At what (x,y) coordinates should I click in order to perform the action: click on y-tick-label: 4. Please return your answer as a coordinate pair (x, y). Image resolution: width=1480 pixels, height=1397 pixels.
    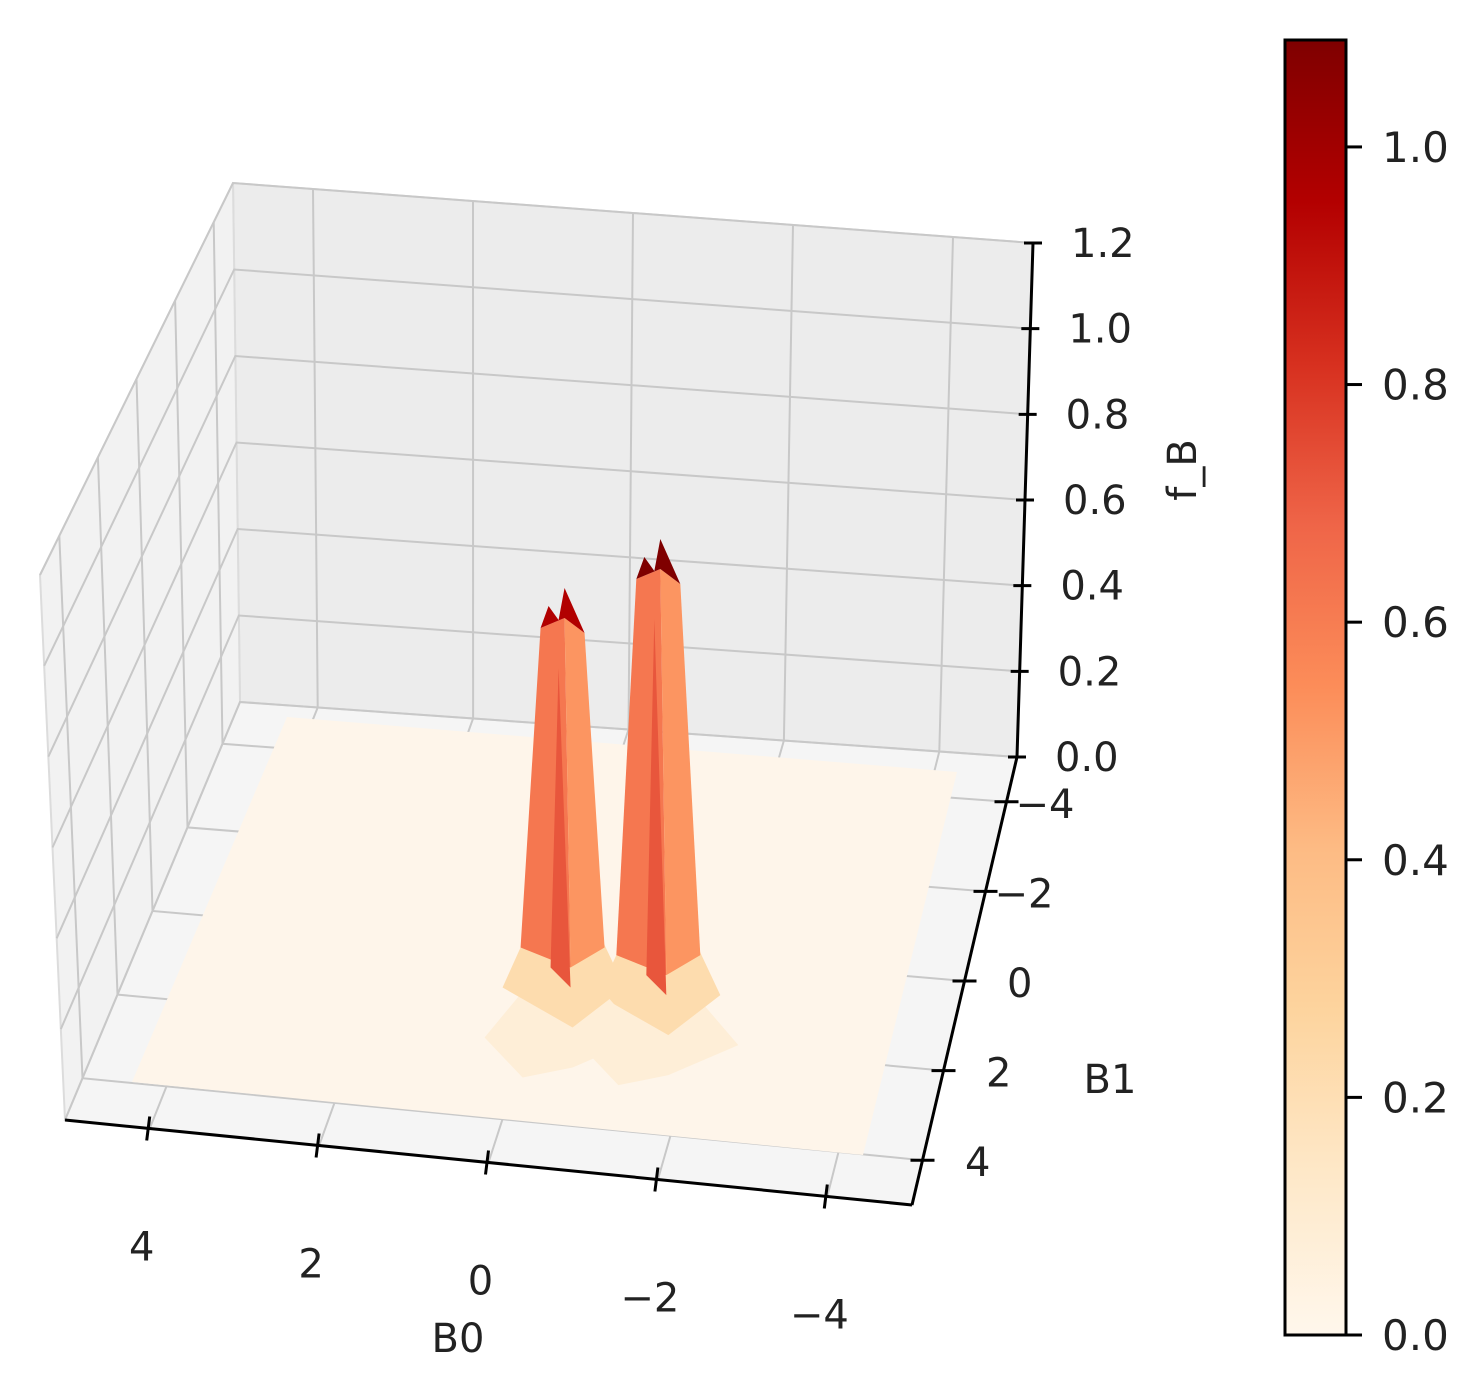
    Looking at the image, I should click on (977, 1163).